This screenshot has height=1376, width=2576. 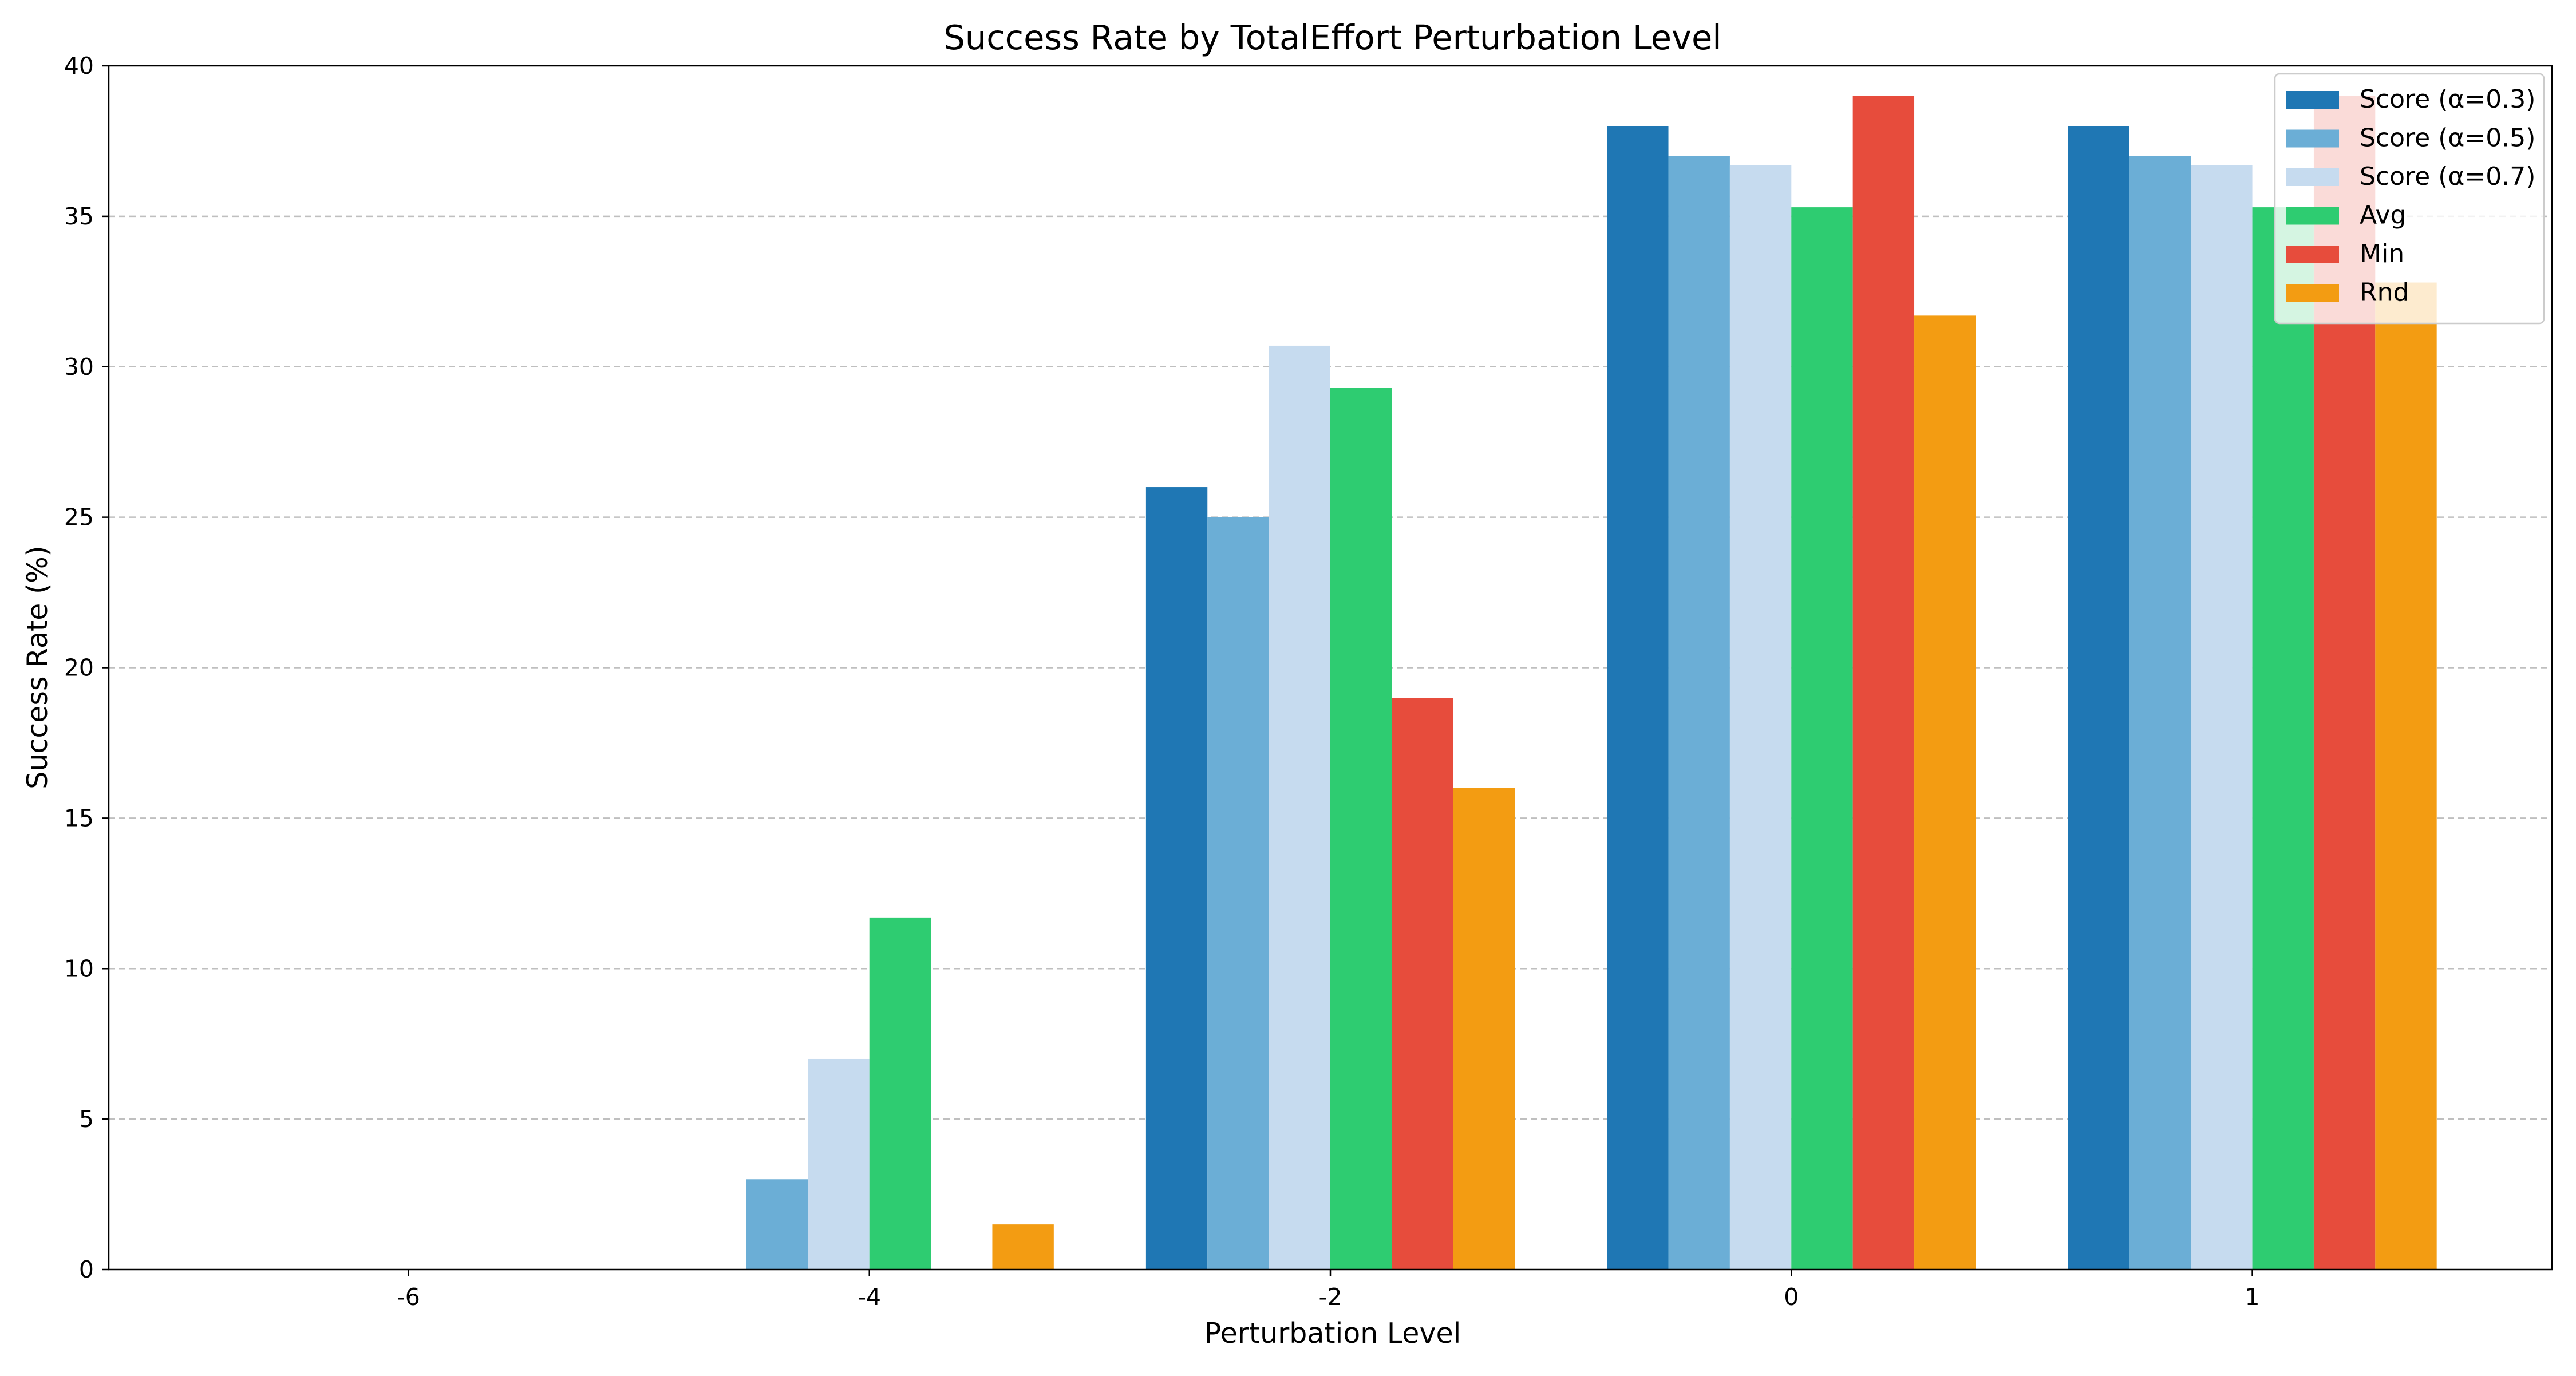 I want to click on y-tick-label: 30, so click(x=79, y=367).